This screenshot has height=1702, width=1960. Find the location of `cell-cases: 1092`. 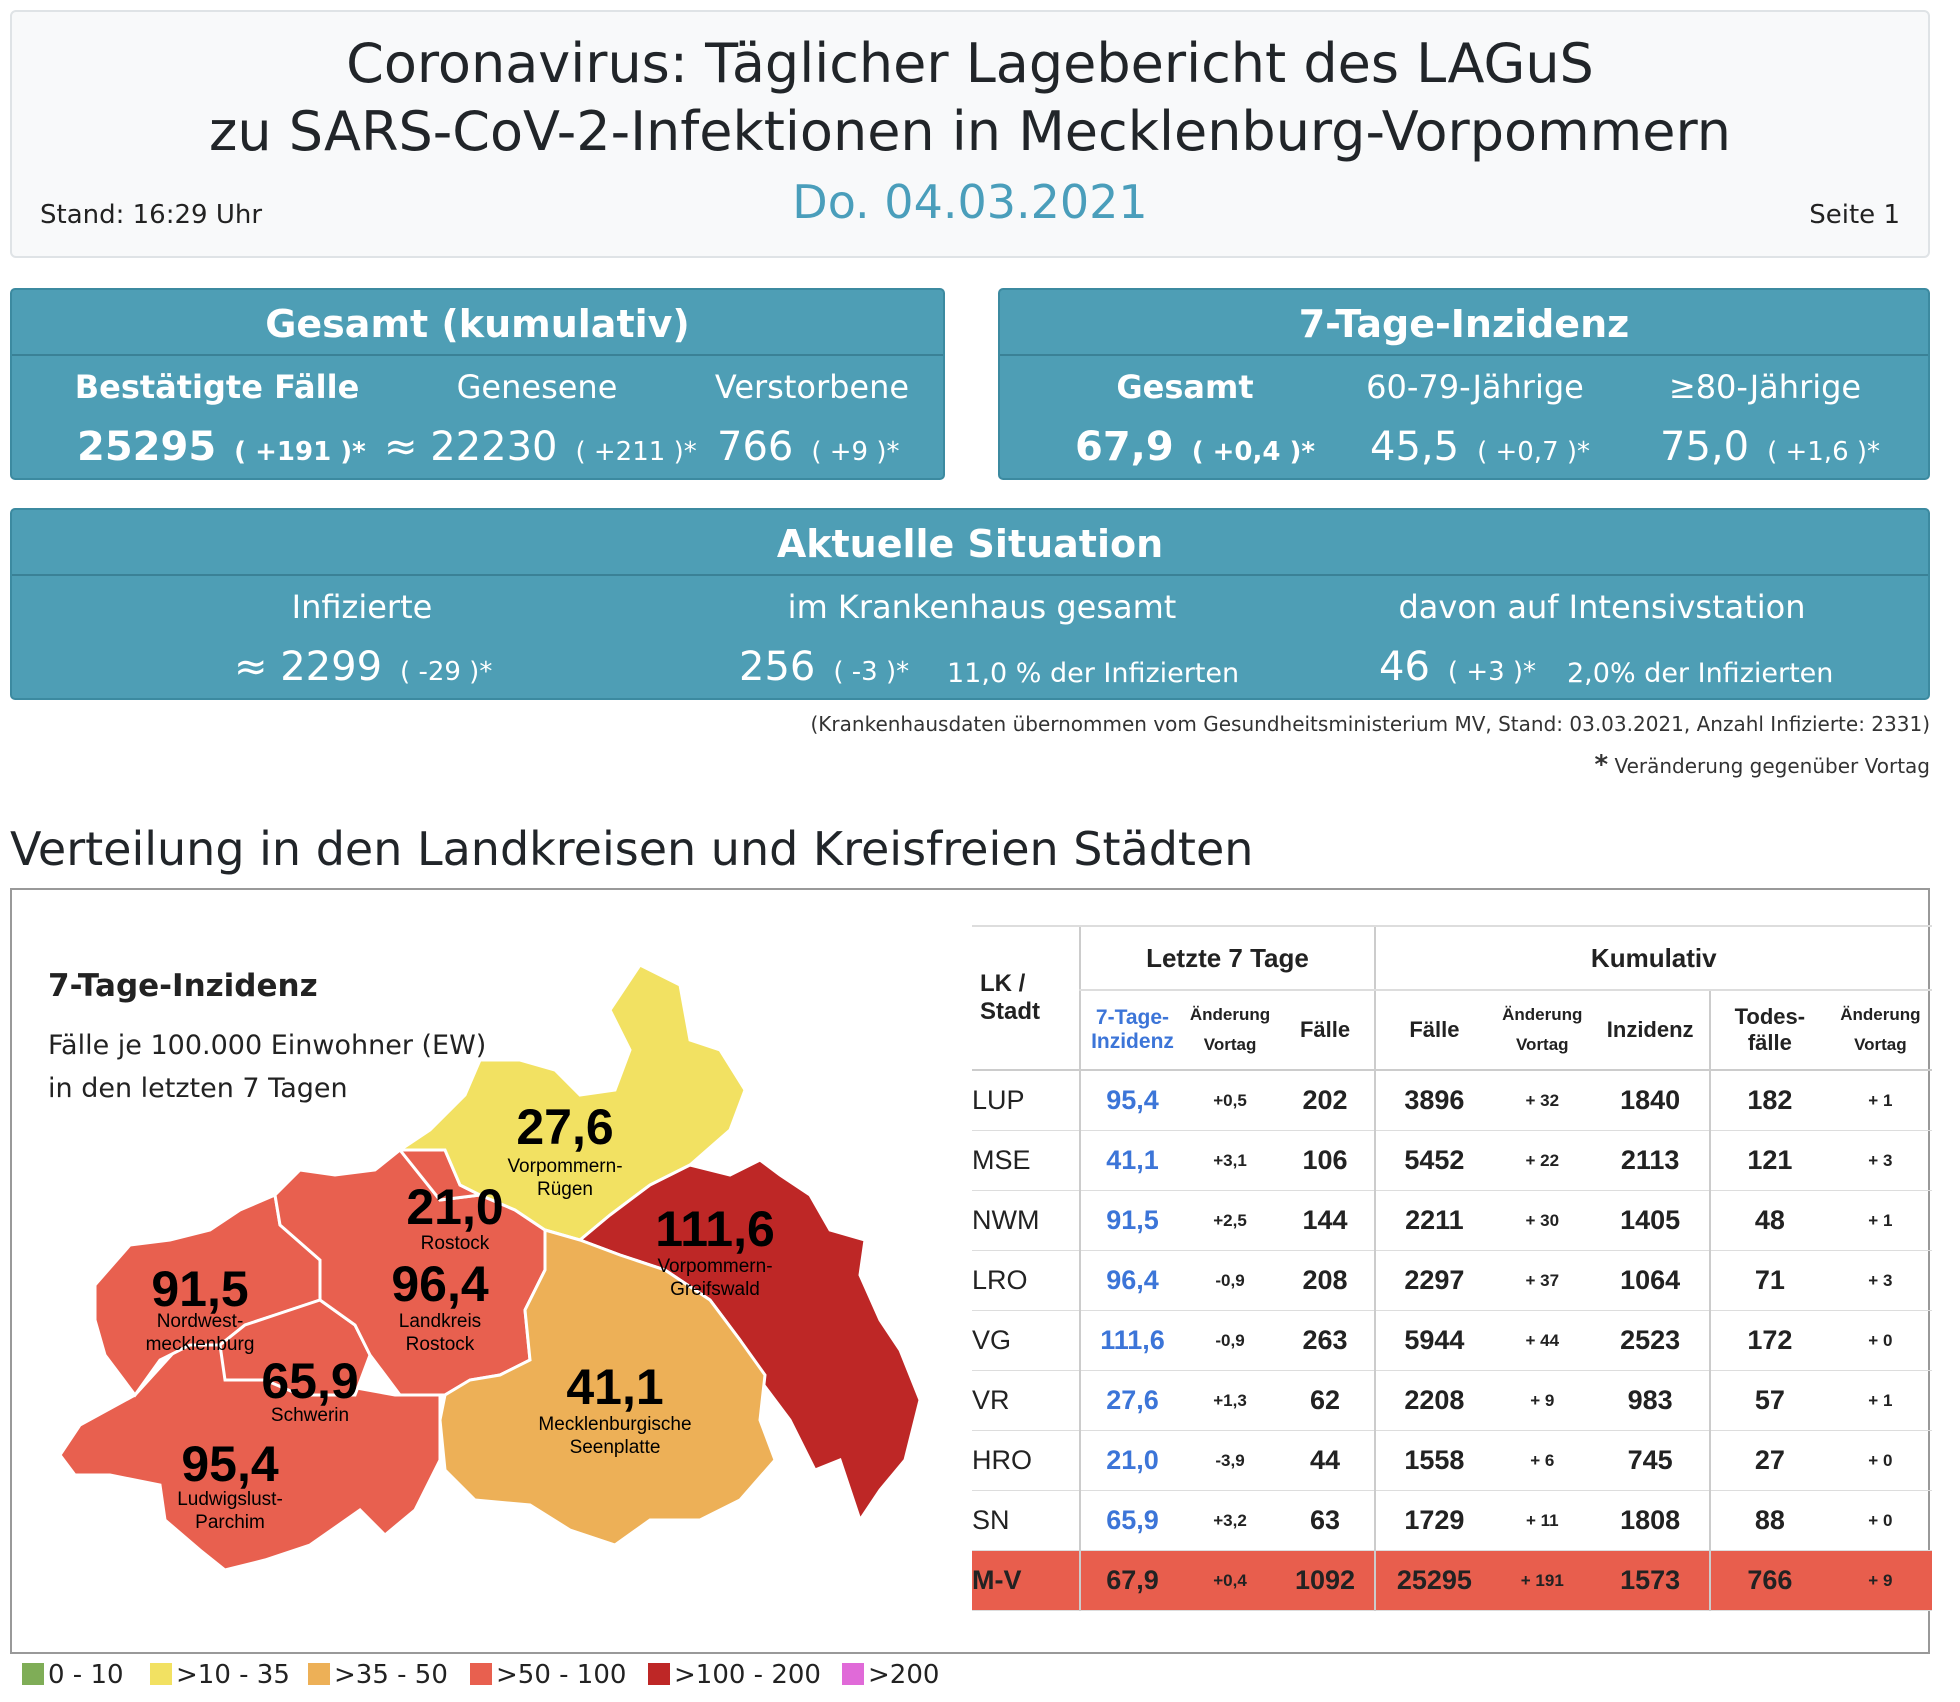

cell-cases: 1092 is located at coordinates (1325, 1580).